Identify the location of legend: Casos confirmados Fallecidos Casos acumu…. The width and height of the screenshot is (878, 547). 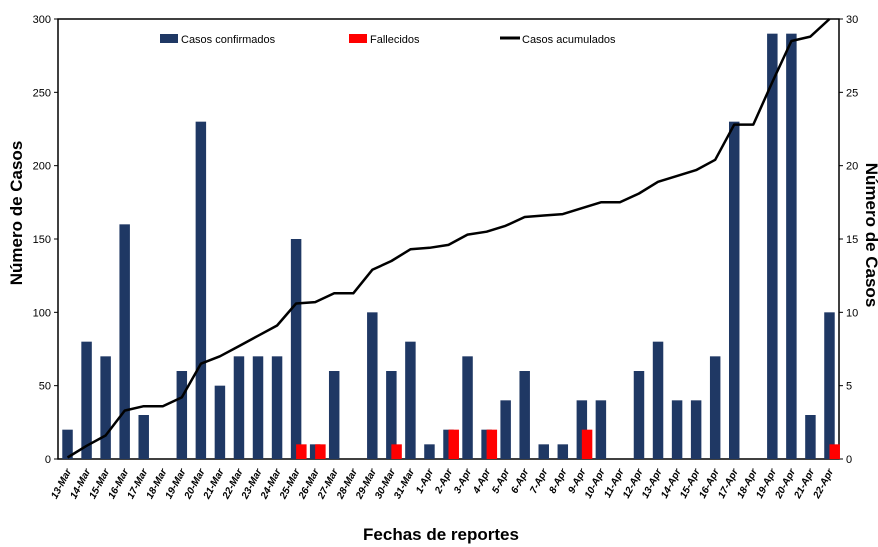
(388, 40).